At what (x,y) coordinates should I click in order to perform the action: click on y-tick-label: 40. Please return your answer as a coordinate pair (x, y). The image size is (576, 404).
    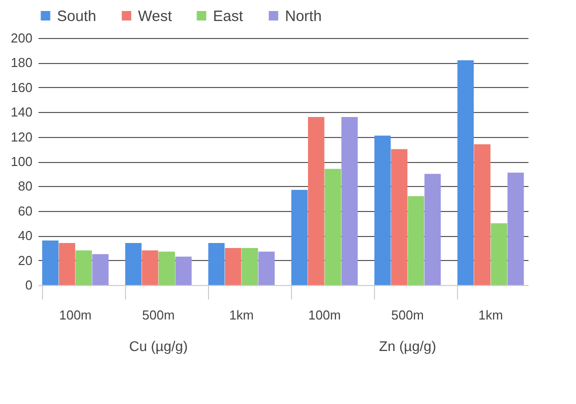
    Looking at the image, I should click on (25, 236).